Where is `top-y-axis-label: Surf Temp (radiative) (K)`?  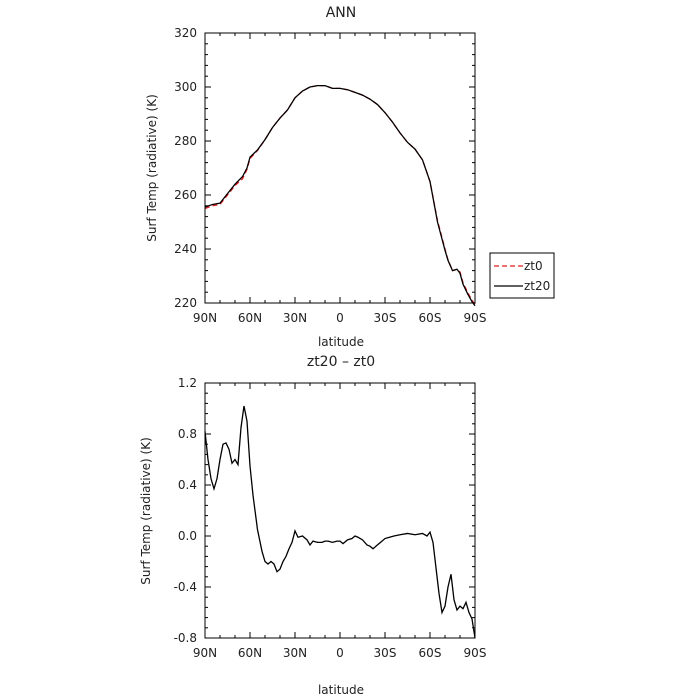
top-y-axis-label: Surf Temp (radiative) (K) is located at coordinates (152, 168).